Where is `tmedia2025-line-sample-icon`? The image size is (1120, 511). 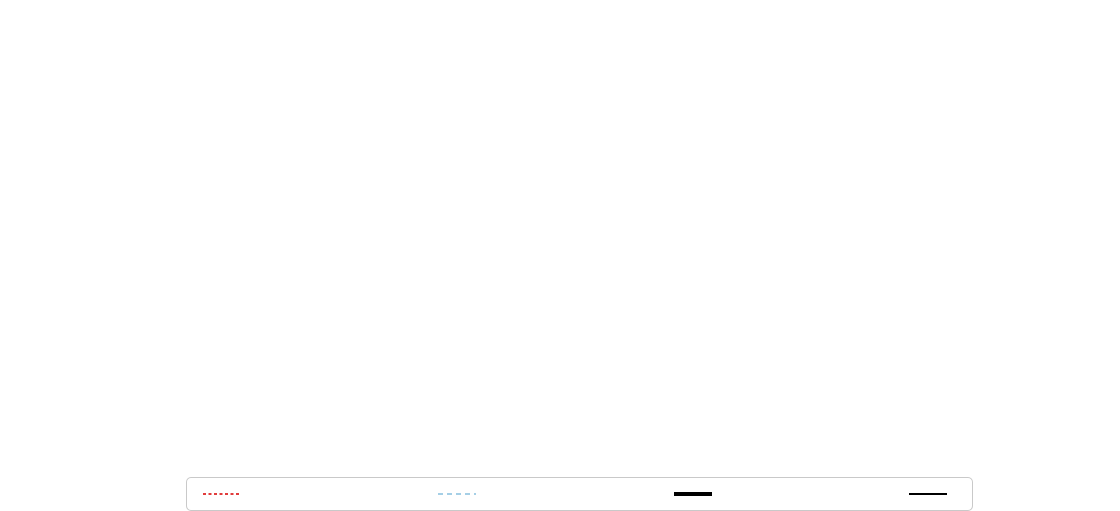 tmedia2025-line-sample-icon is located at coordinates (927, 494).